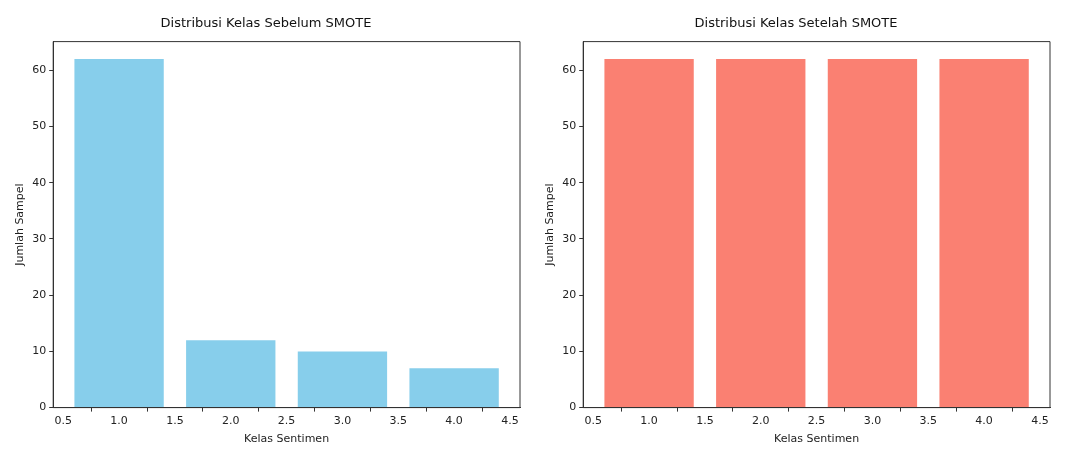  I want to click on chart-title: Distribusi Kelas Sebelum SMOTE, so click(266, 23).